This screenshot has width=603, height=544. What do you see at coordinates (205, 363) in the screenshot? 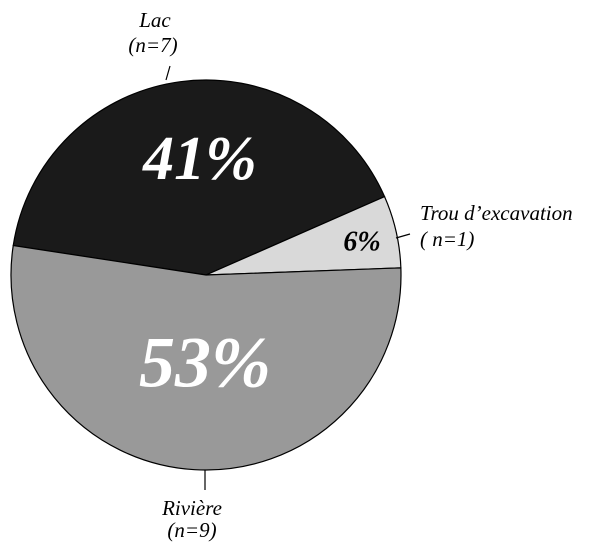
I see `value-label: 53%` at bounding box center [205, 363].